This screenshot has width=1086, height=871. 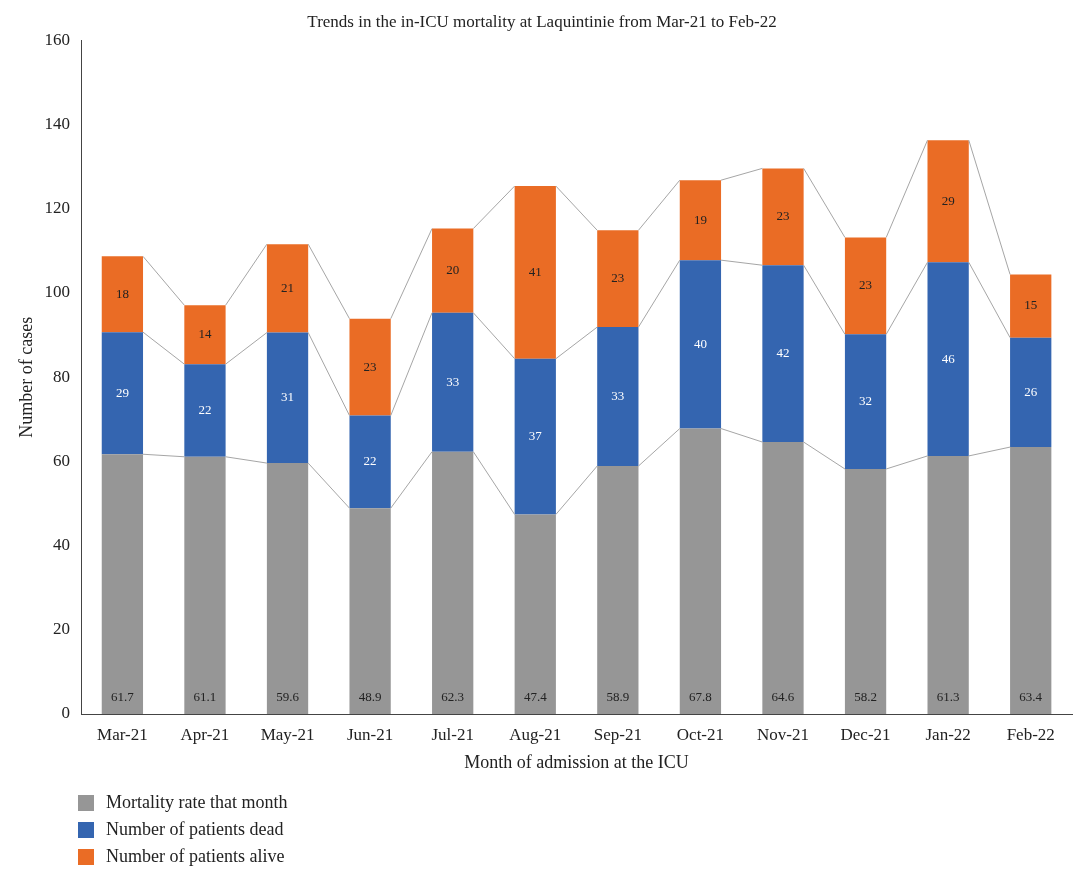 What do you see at coordinates (617, 734) in the screenshot?
I see `x-tick-label: Sep-21` at bounding box center [617, 734].